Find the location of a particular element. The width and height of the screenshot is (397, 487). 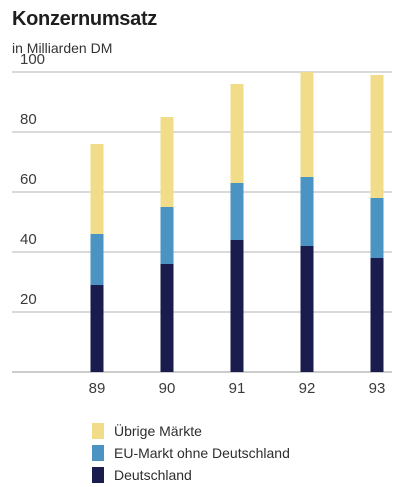

legend-label-eu-markt: EU-Markt ohne Deutschland is located at coordinates (202, 453).